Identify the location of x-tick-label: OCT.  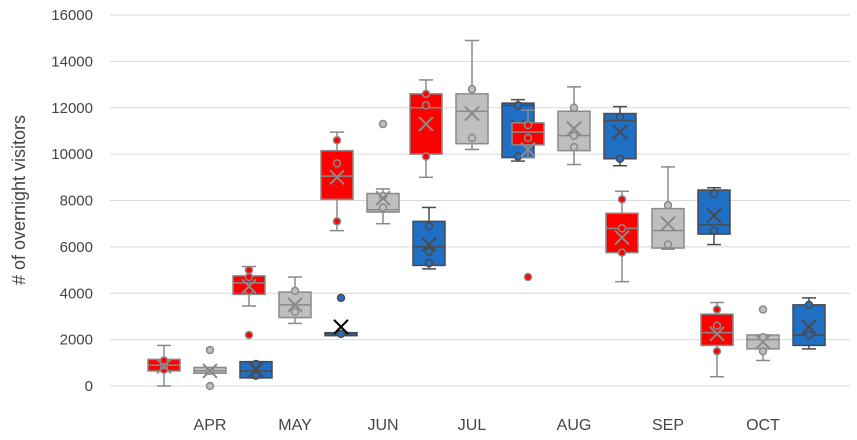
(763, 425).